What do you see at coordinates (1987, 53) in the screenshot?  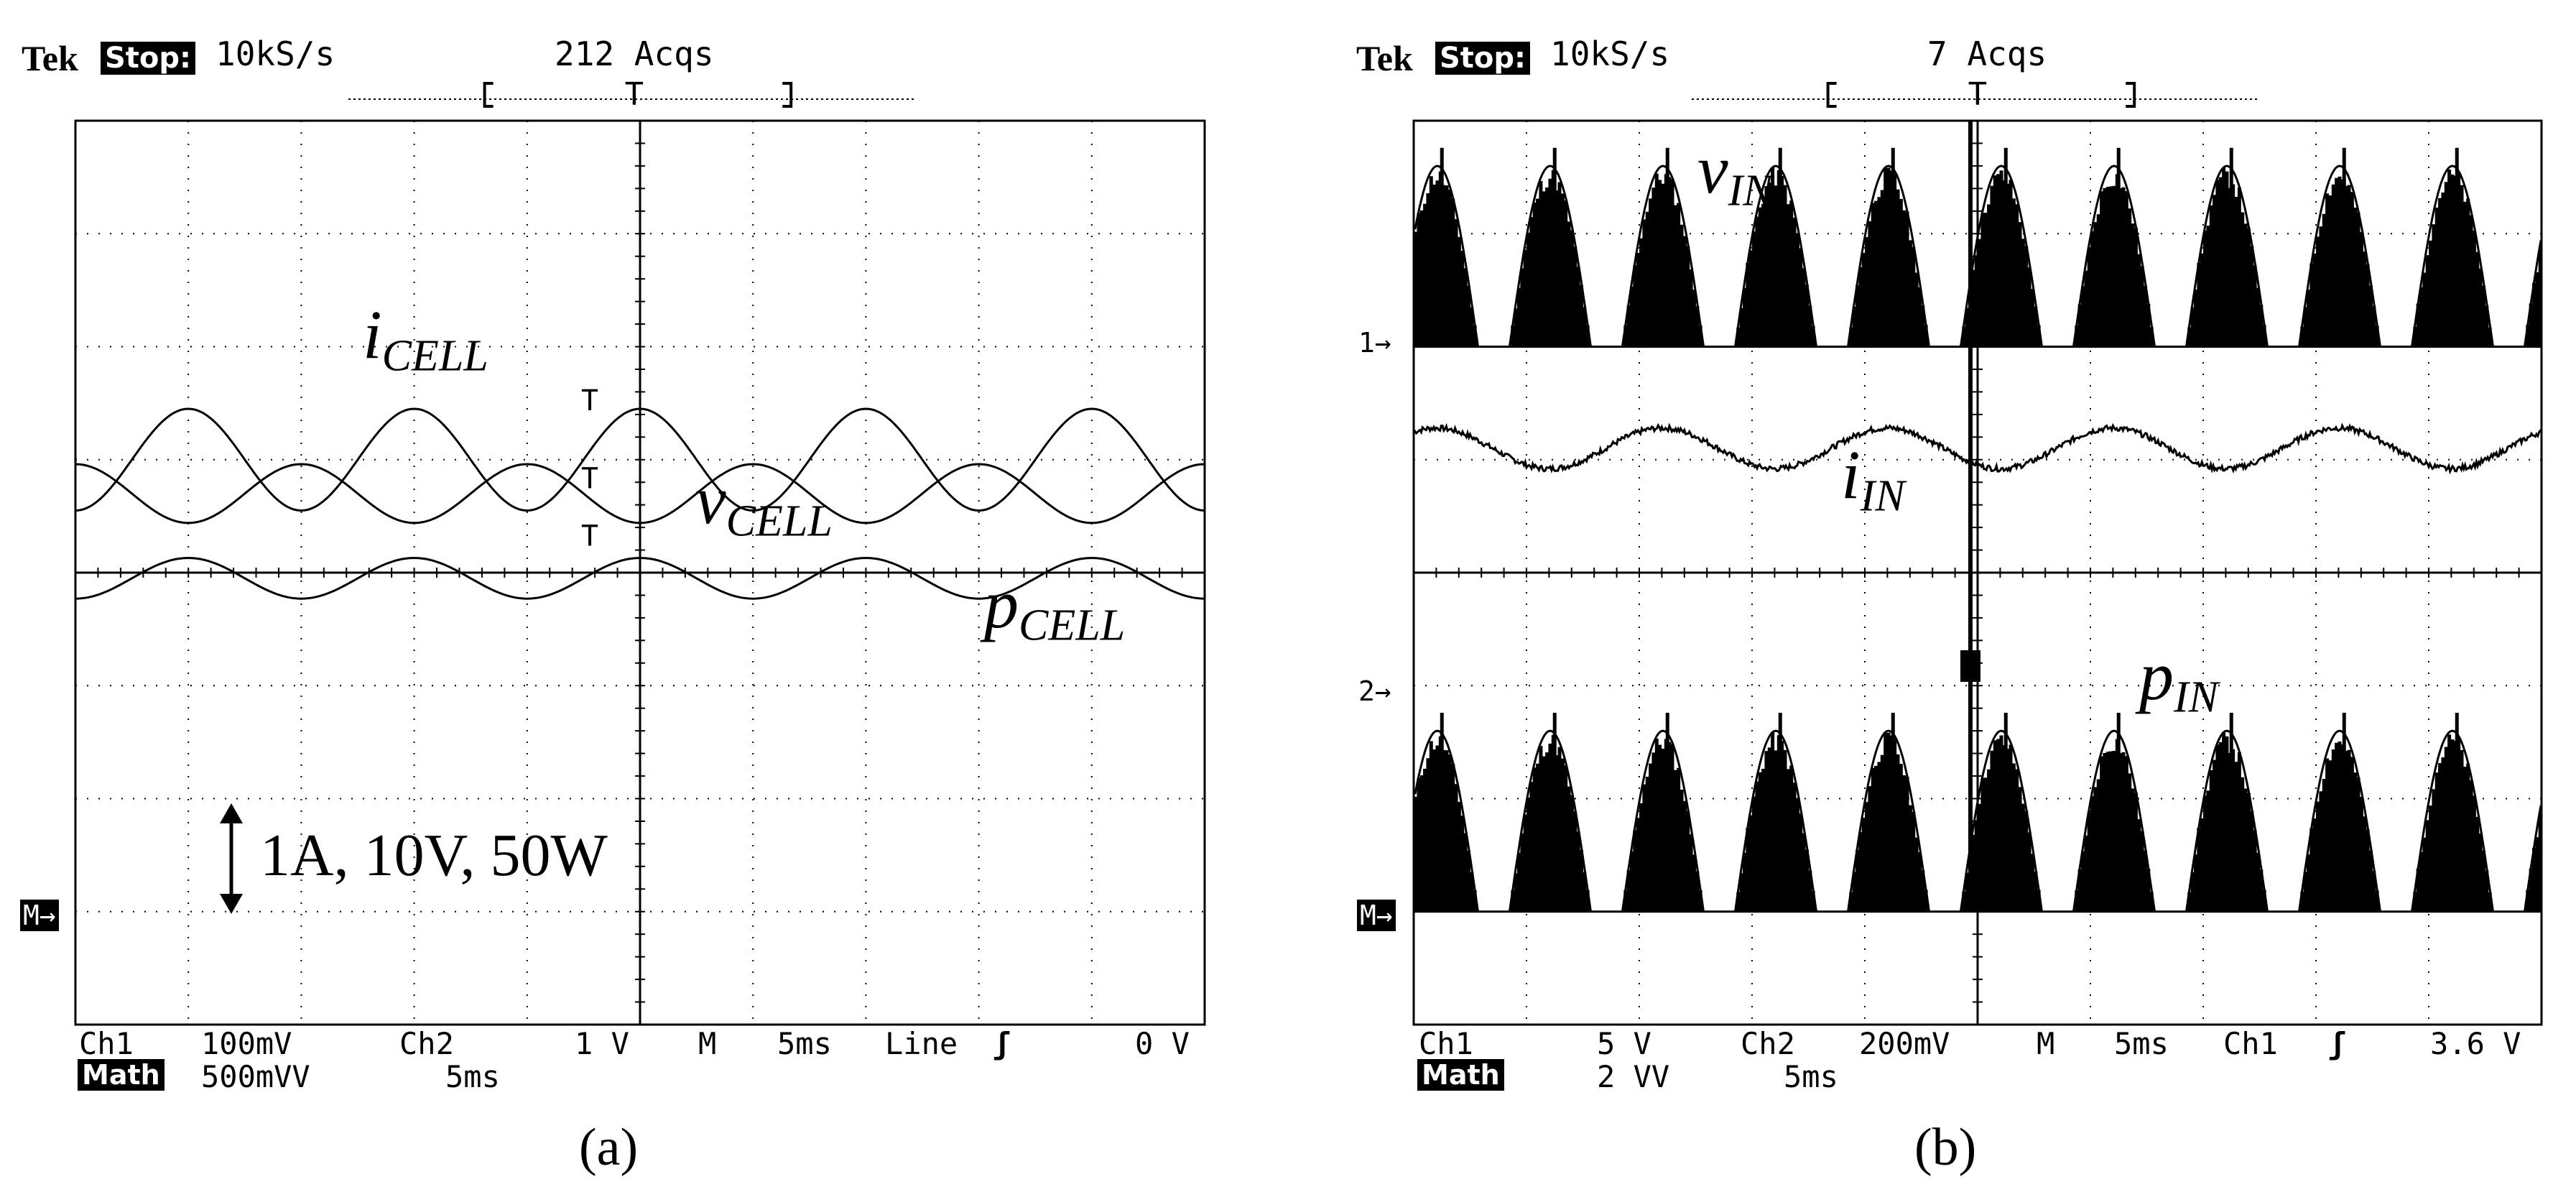 I see `acquisition-count: 7 Acqs` at bounding box center [1987, 53].